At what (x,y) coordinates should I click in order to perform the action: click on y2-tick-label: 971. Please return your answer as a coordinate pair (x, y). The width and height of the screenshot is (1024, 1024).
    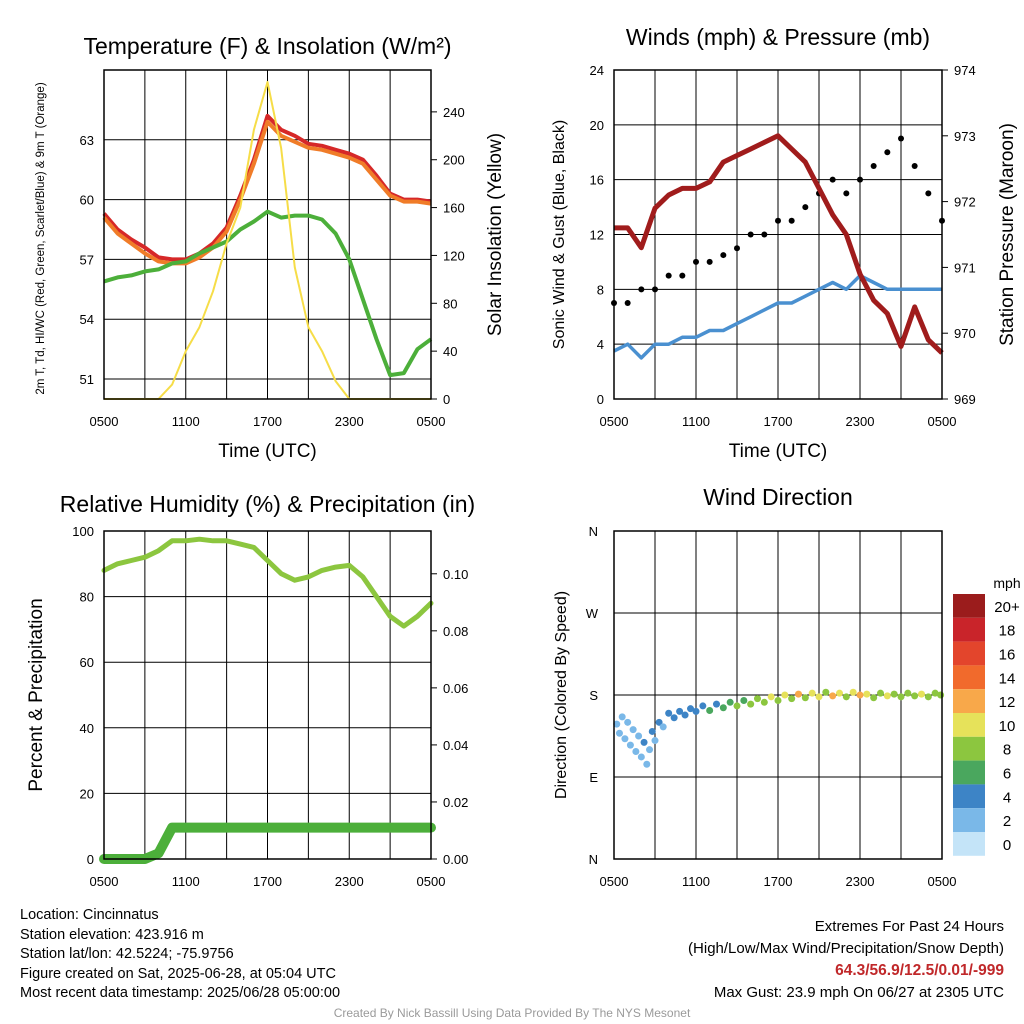
    Looking at the image, I should click on (965, 267).